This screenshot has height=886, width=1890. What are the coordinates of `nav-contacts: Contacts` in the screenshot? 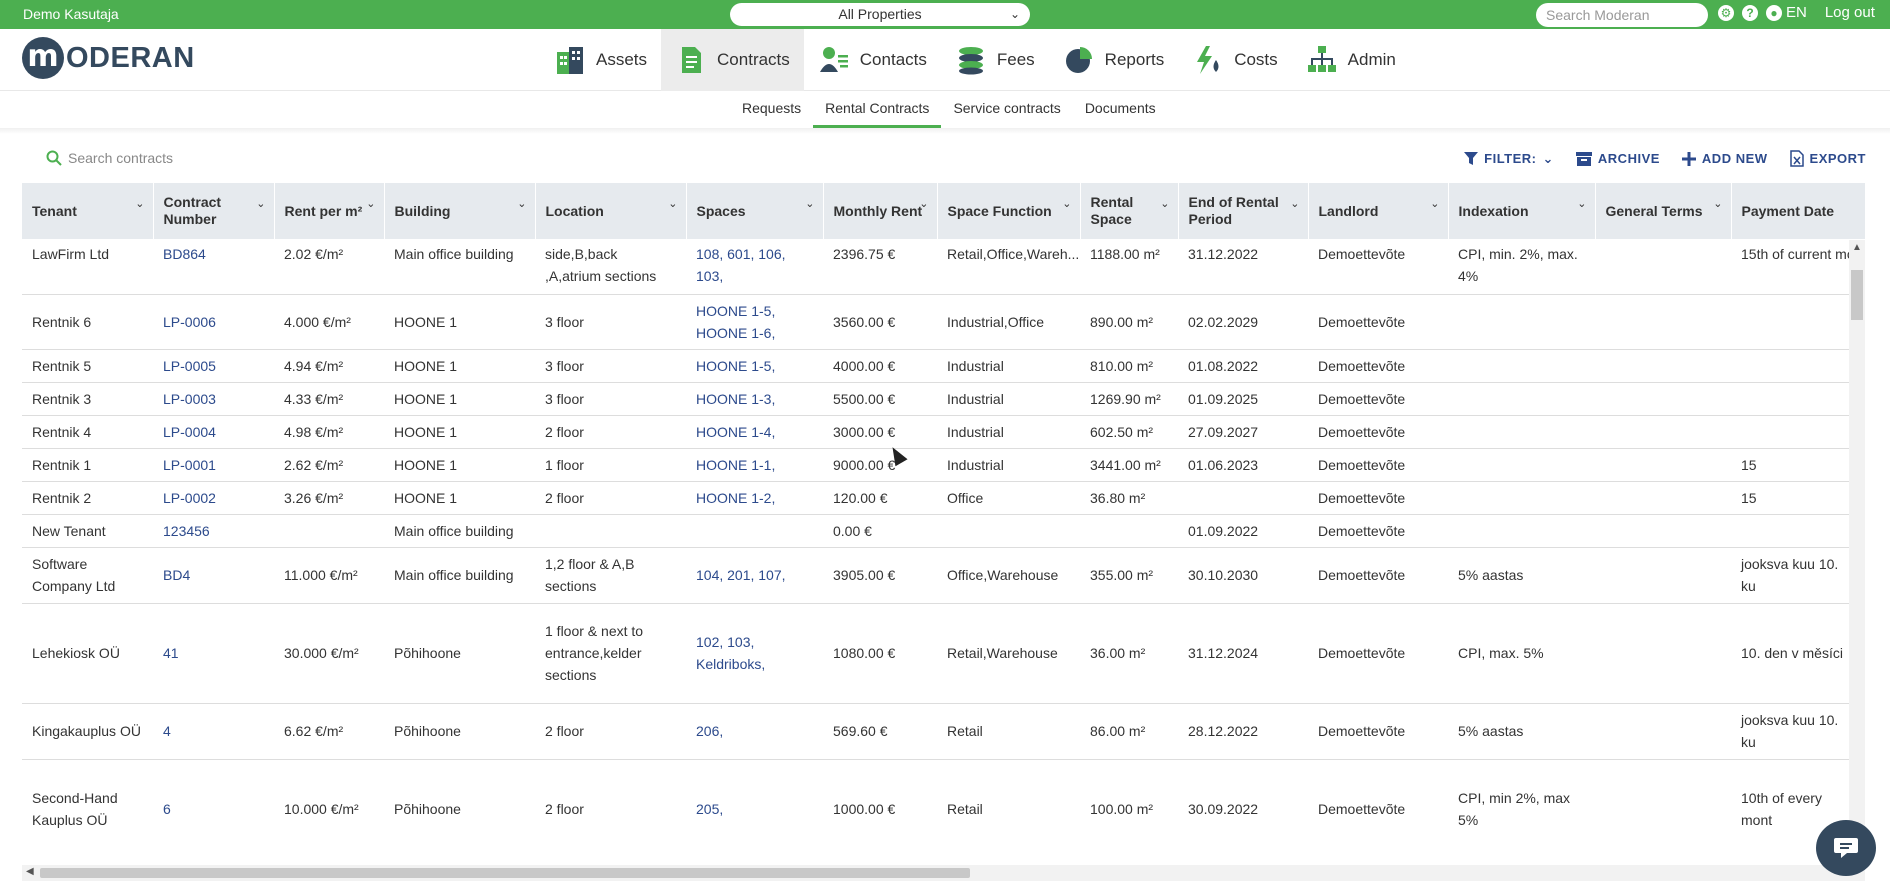 It's located at (872, 60).